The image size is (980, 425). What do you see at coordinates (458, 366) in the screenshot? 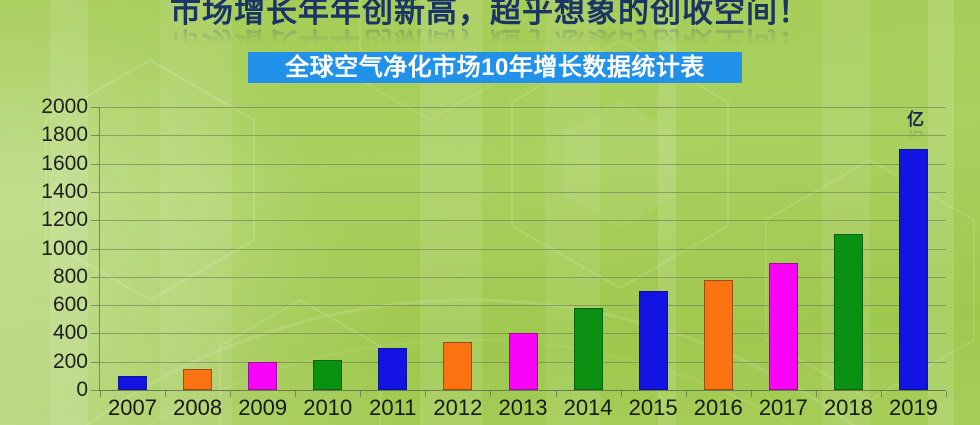
I see `bar-2012` at bounding box center [458, 366].